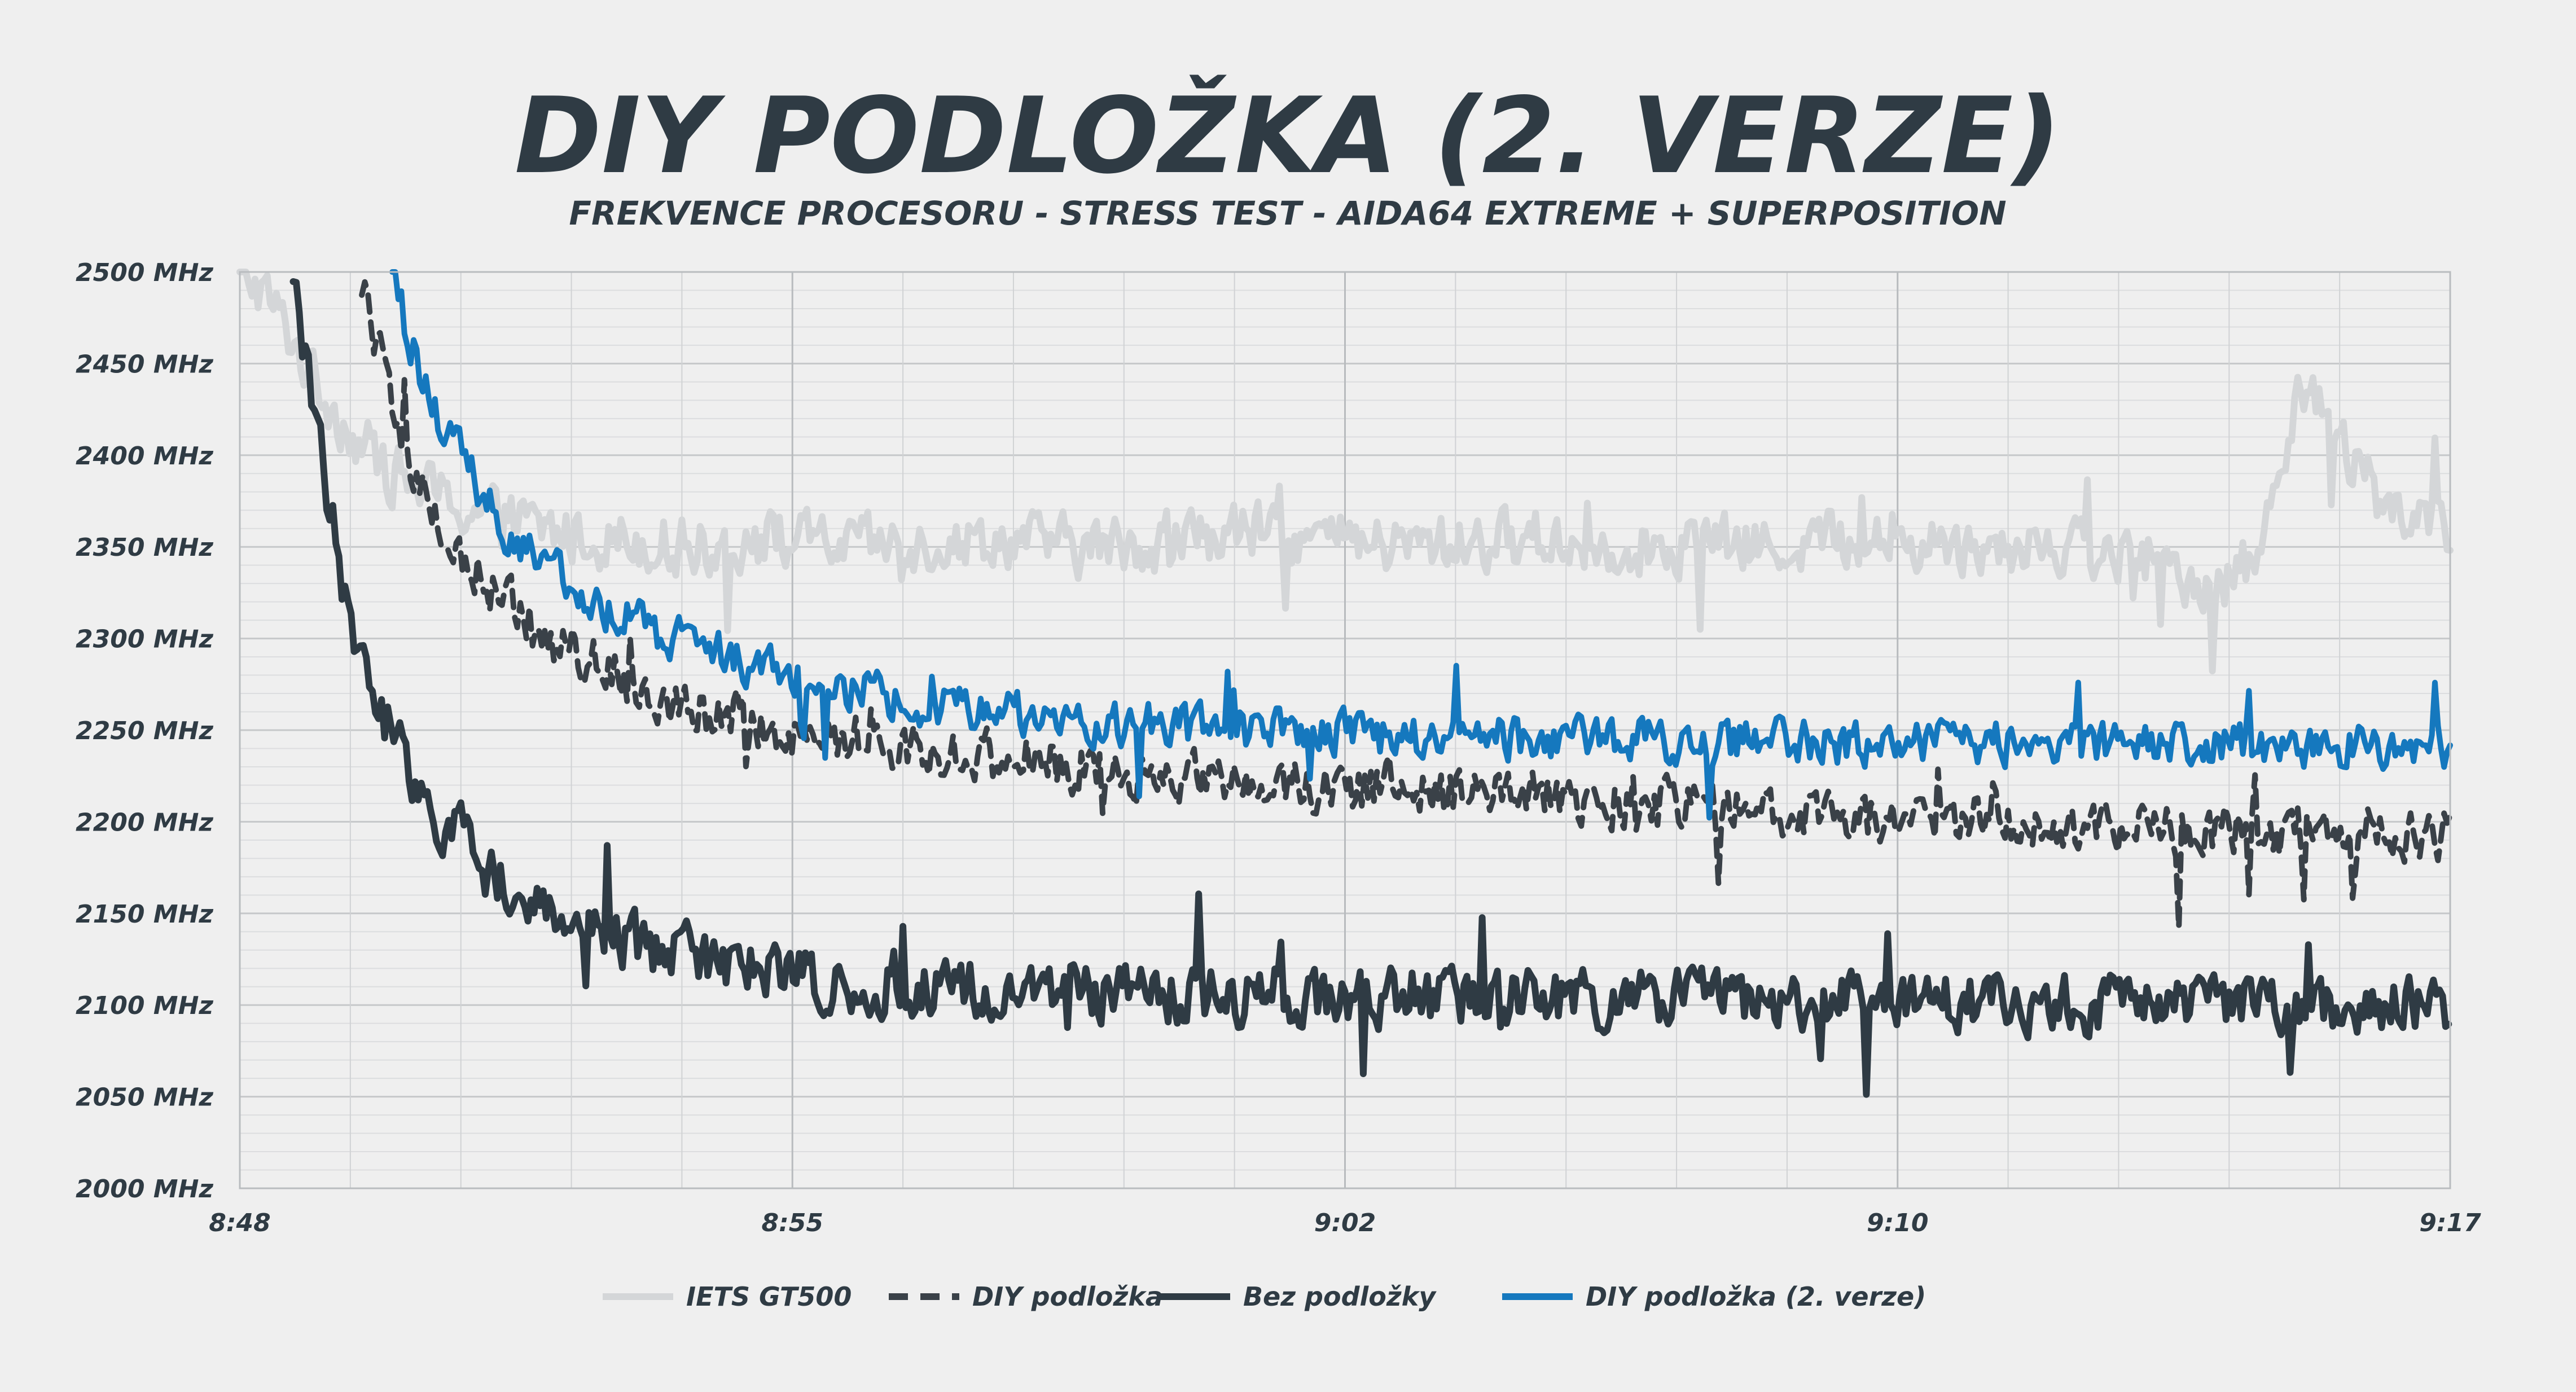 The image size is (2576, 1392). What do you see at coordinates (239, 1223) in the screenshot?
I see `x-tick-label: 8:48` at bounding box center [239, 1223].